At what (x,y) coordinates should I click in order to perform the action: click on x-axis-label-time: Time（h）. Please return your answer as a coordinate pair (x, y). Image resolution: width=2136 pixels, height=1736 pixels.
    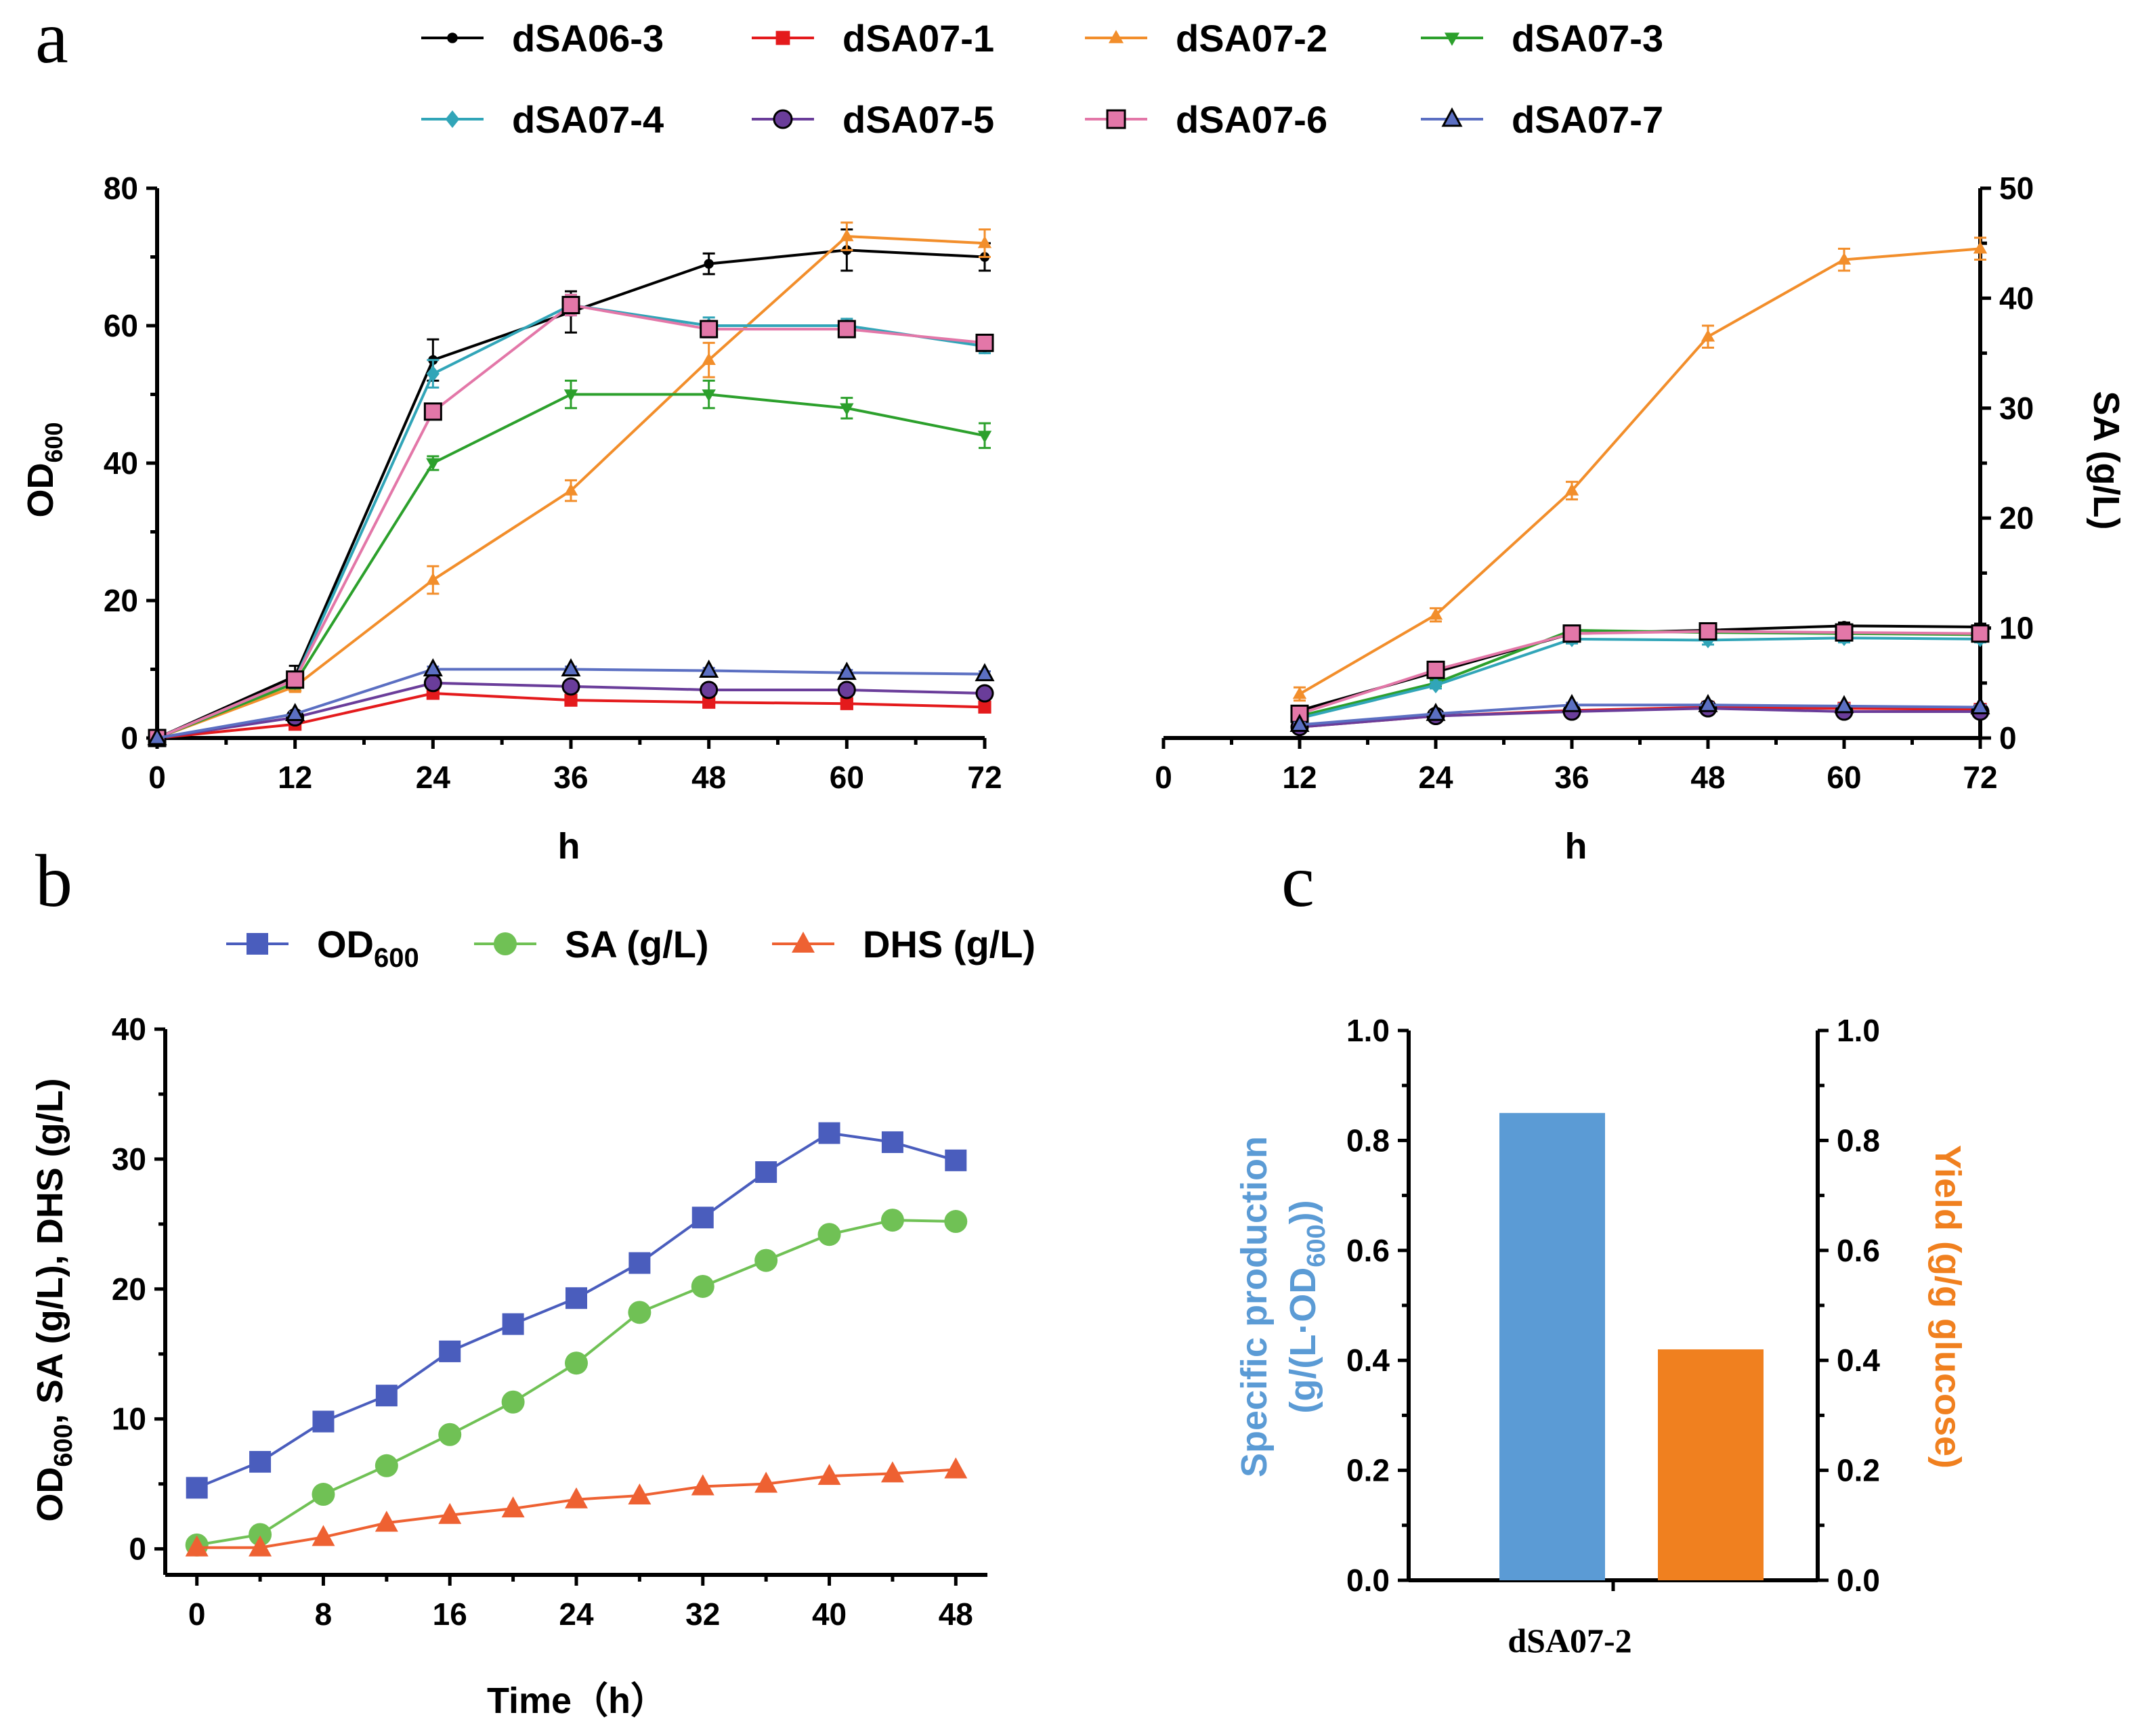
    Looking at the image, I should click on (577, 1700).